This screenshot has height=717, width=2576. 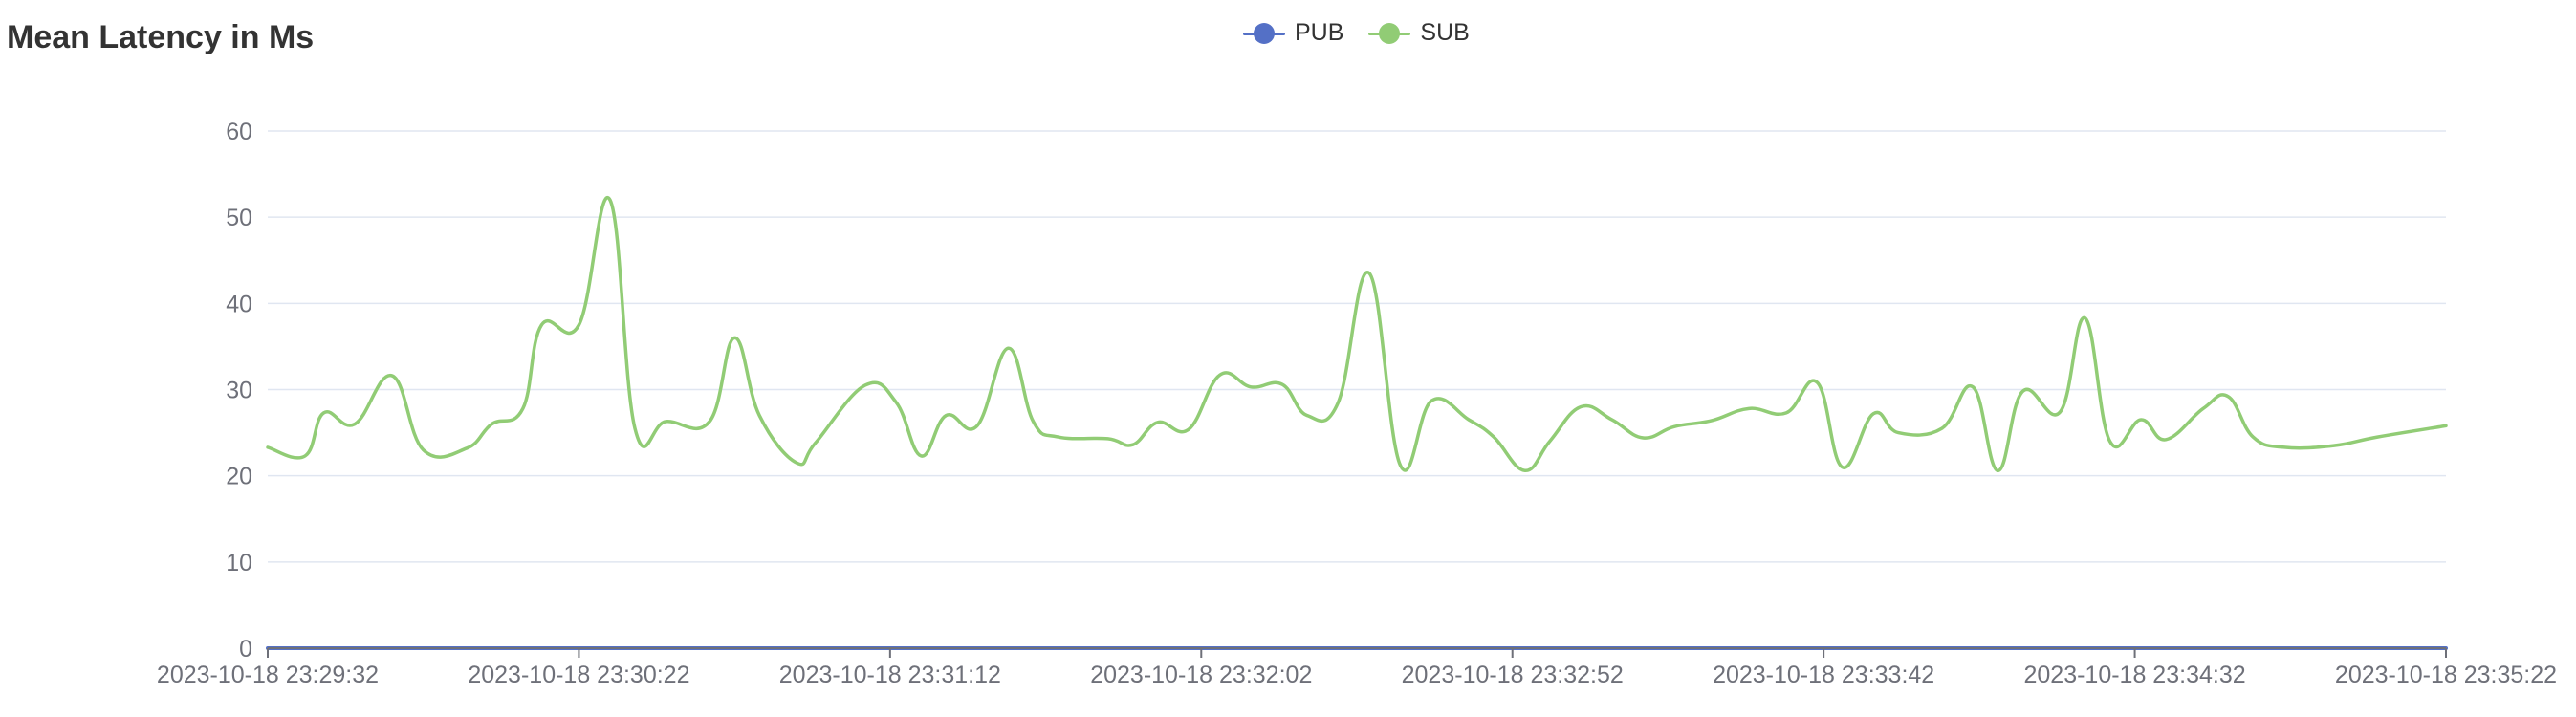 I want to click on x-tick-label-5: 2023-10-18 23:33:42, so click(x=1823, y=675).